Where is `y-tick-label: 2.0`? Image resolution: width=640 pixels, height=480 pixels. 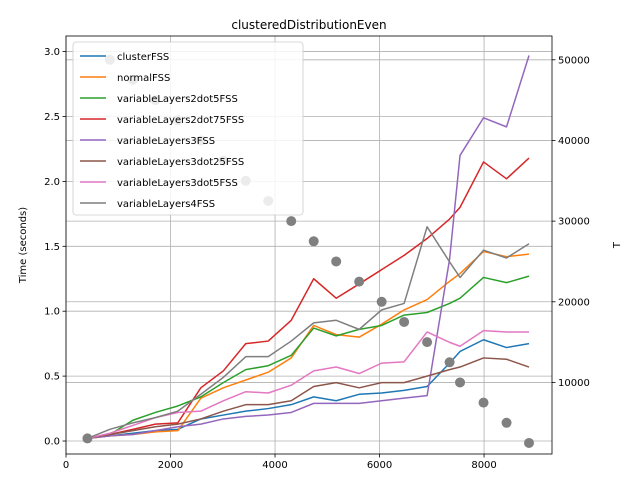
y-tick-label: 2.0 is located at coordinates (52, 182).